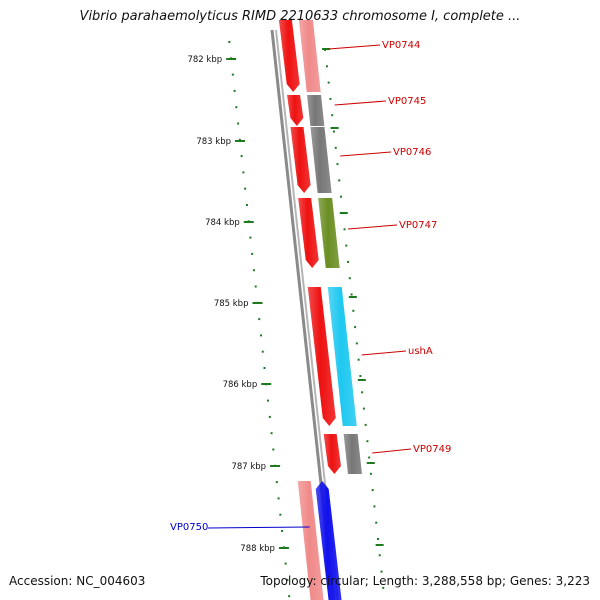  I want to click on cog-bar-VP0750, so click(310, 540).